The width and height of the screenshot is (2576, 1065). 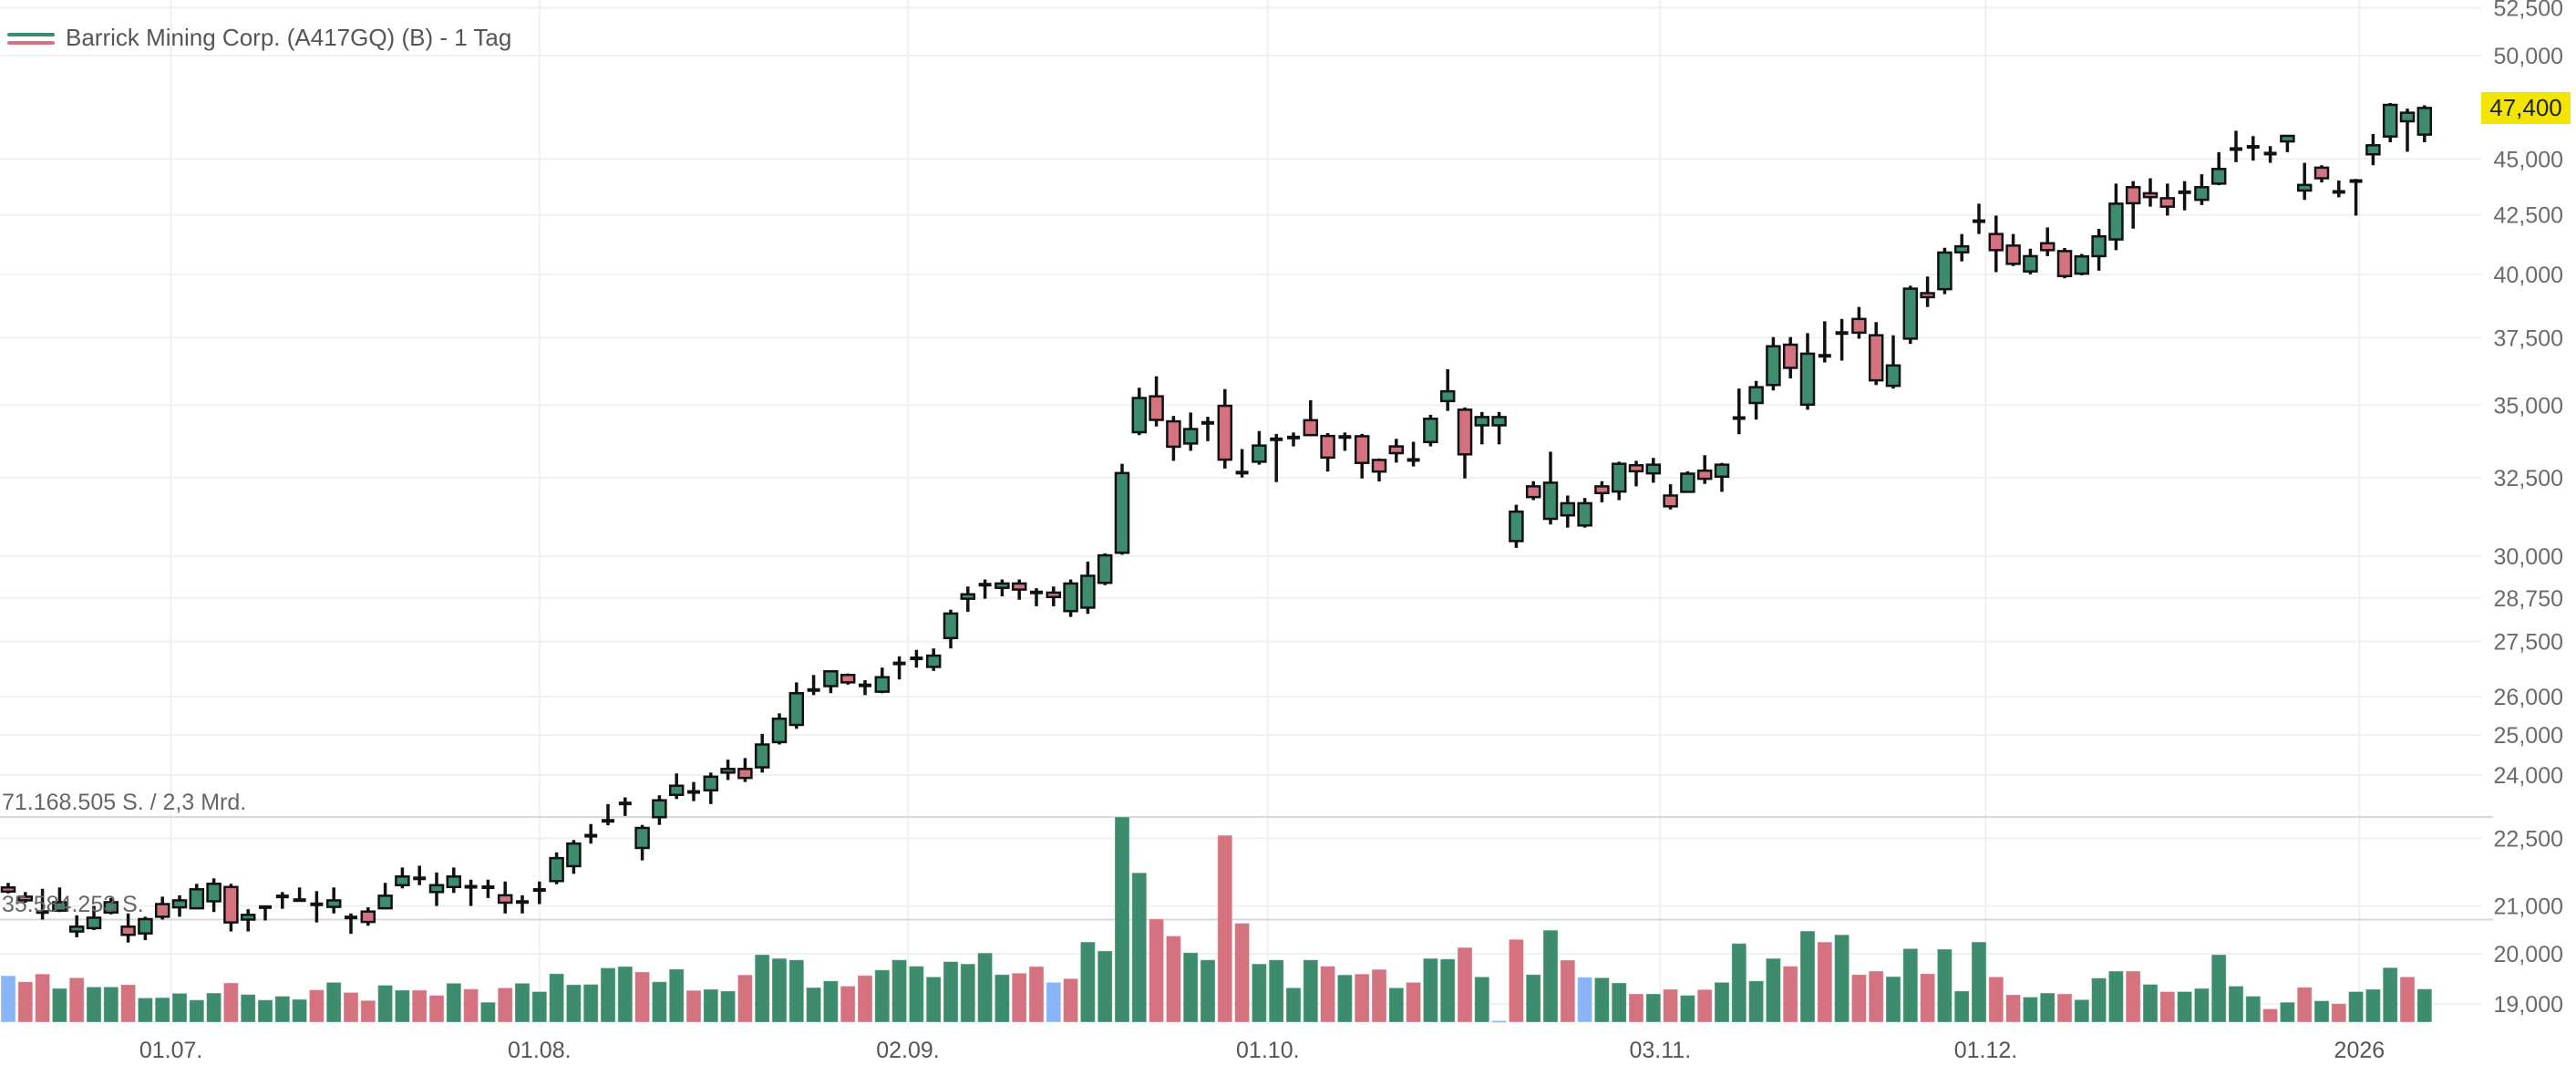 What do you see at coordinates (2528, 907) in the screenshot?
I see `price-tick-label: 21,000` at bounding box center [2528, 907].